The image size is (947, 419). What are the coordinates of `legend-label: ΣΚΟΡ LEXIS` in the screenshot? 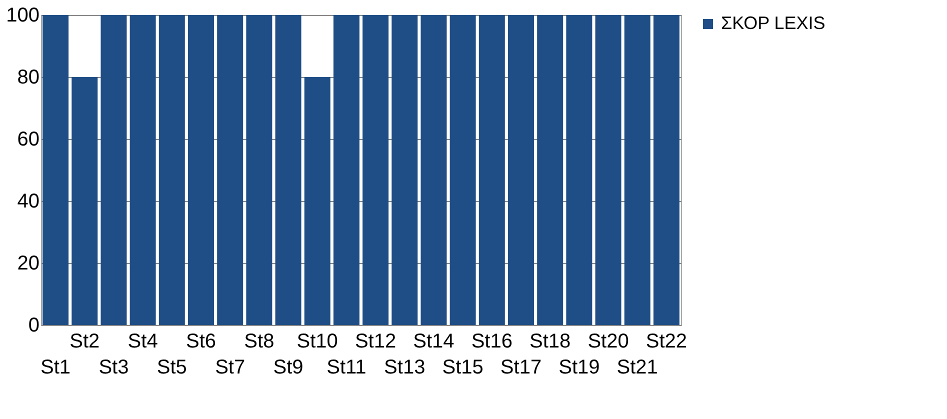 It's located at (773, 23).